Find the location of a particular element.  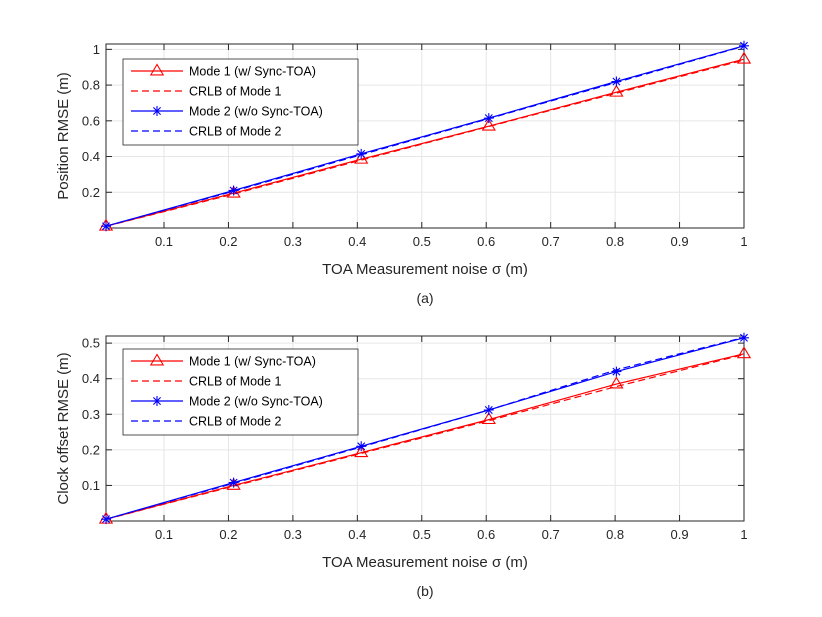

y-tick-label: 0.5 is located at coordinates (91, 343).